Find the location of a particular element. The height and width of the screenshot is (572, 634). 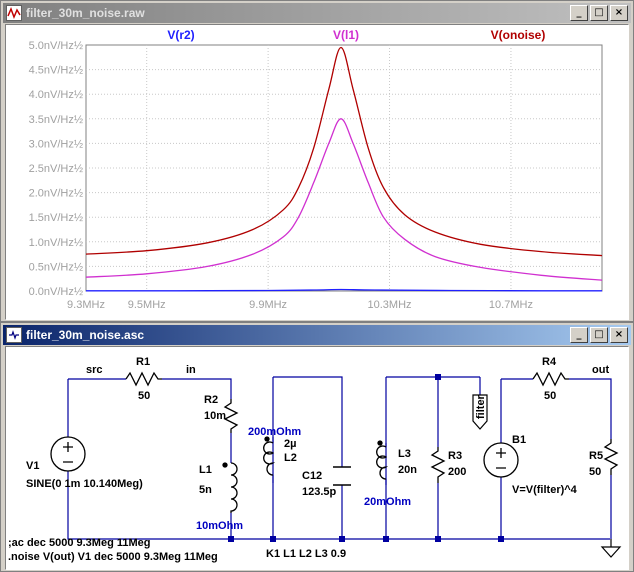

y-tick-label: 0.0nV/Hz½ is located at coordinates (56, 292).